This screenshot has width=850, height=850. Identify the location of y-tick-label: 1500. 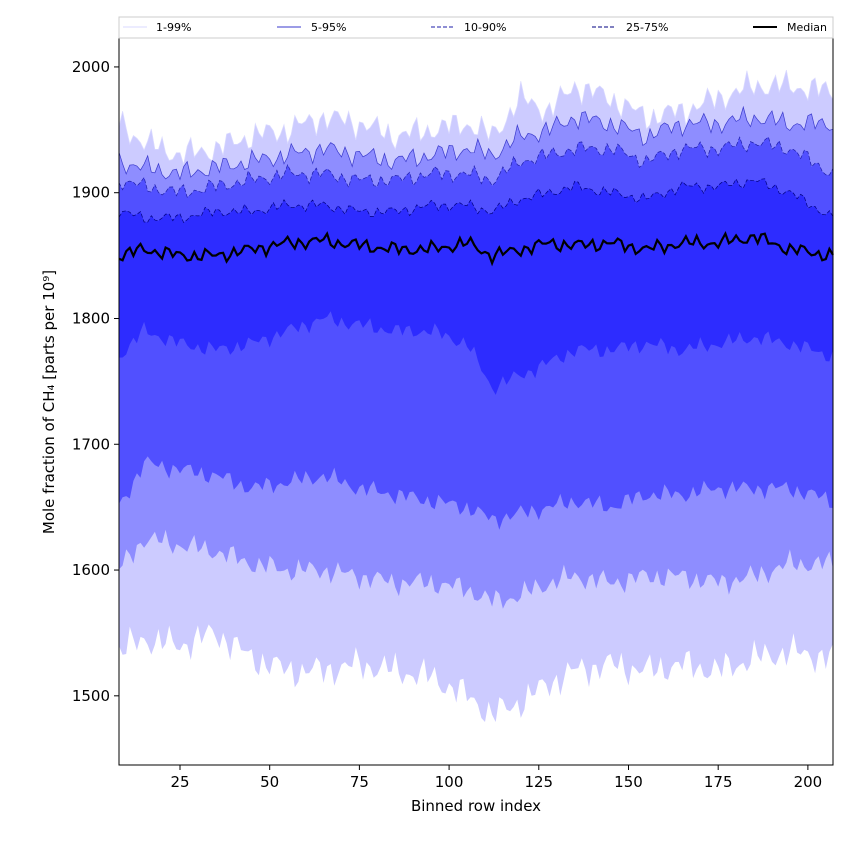
(91, 696).